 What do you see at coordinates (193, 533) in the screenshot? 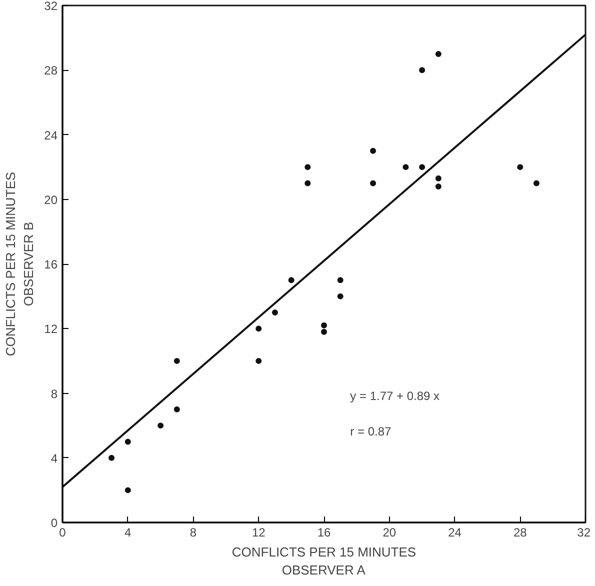
I see `x-tick-label: 8` at bounding box center [193, 533].